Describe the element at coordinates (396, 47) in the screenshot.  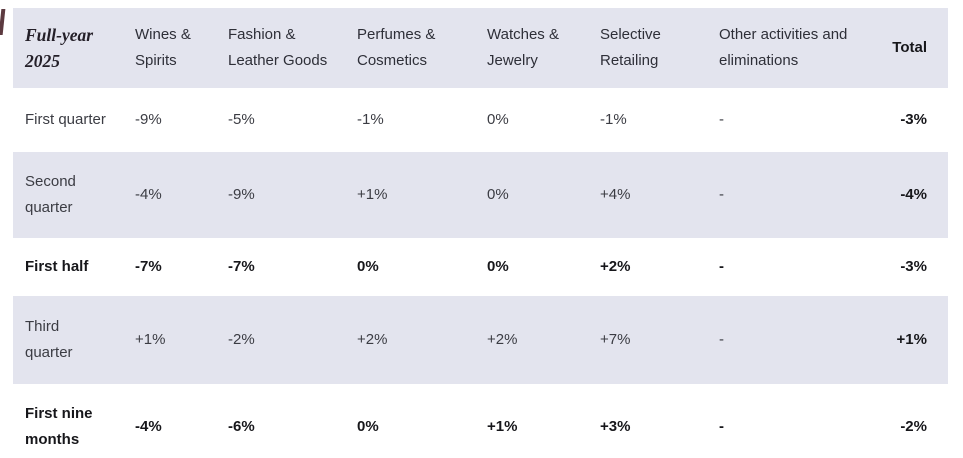
I see `col-header-perfumes-cosmetics: Perfumes & Cosmetics` at that location.